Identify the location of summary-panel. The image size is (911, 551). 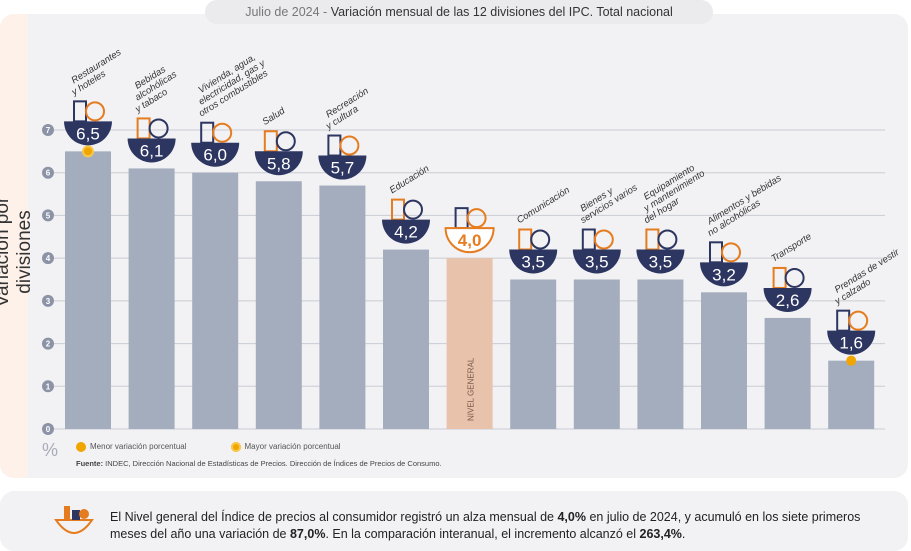
(454, 521).